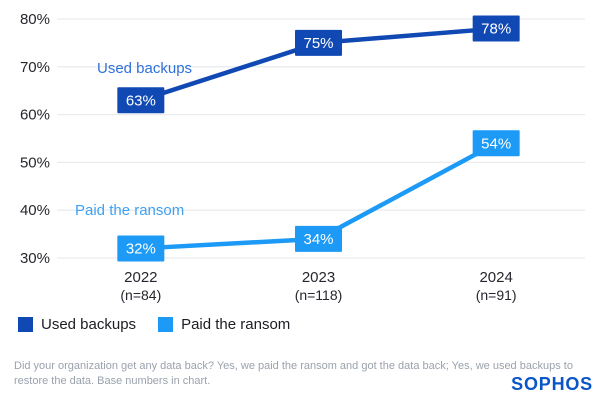  Describe the element at coordinates (35, 115) in the screenshot. I see `y-tick-label: 60%` at that location.